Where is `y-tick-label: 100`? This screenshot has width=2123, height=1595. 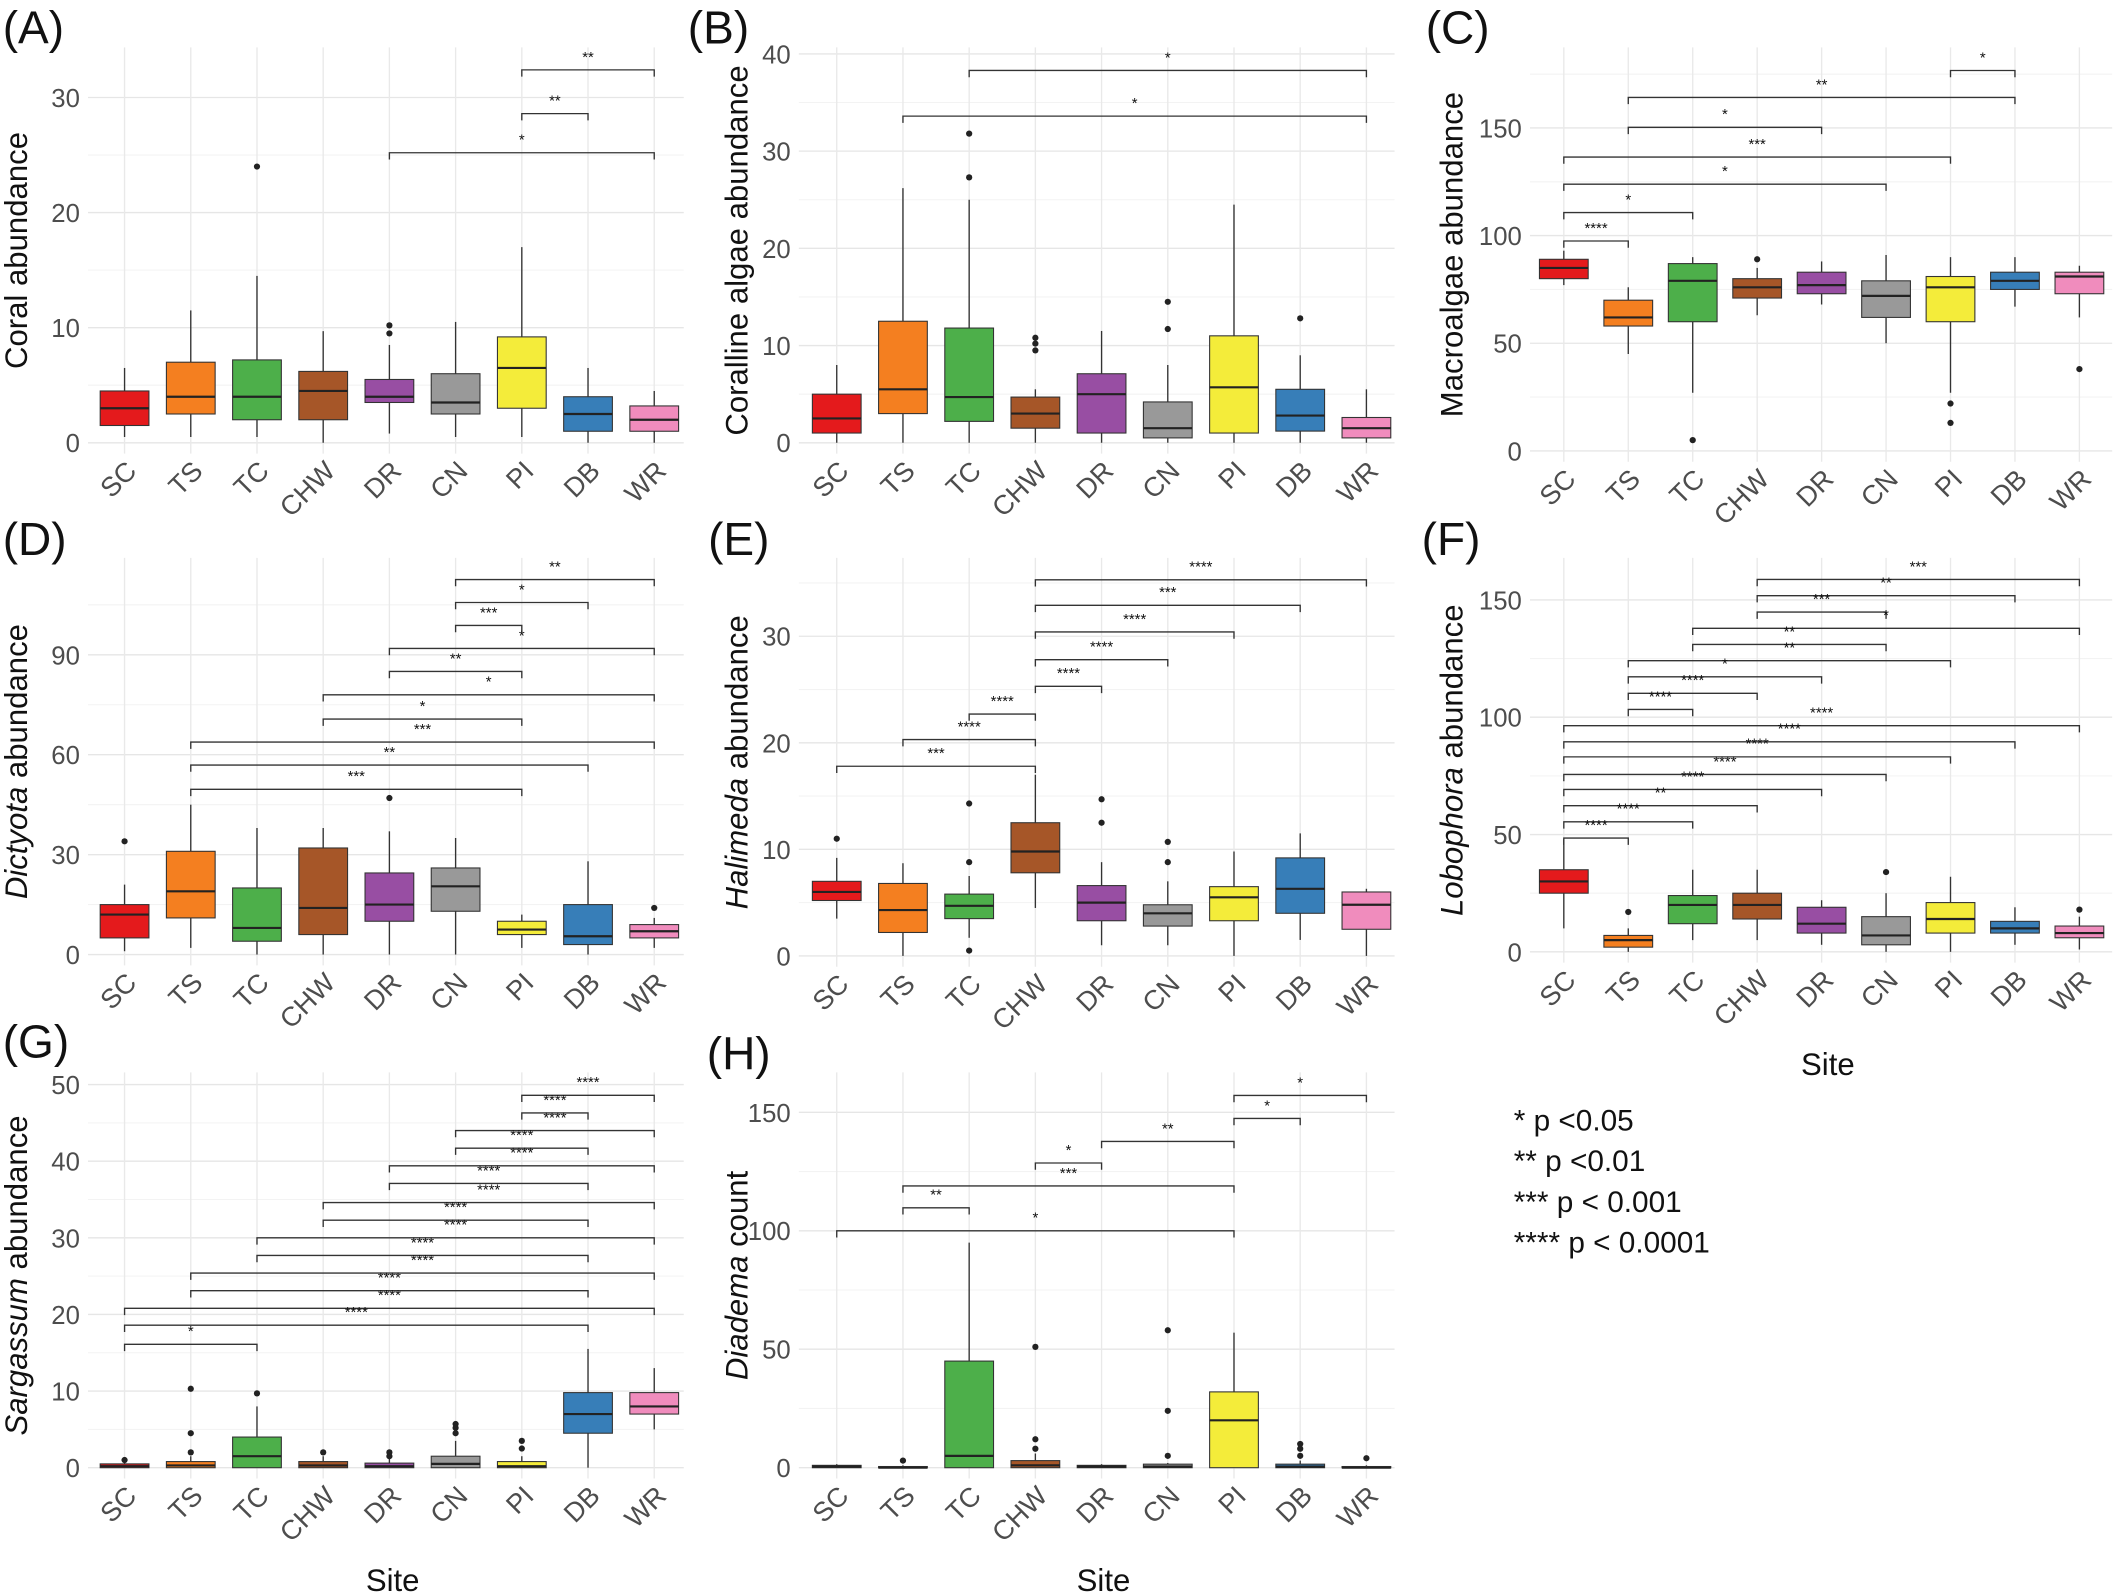
y-tick-label: 100 is located at coordinates (769, 1232).